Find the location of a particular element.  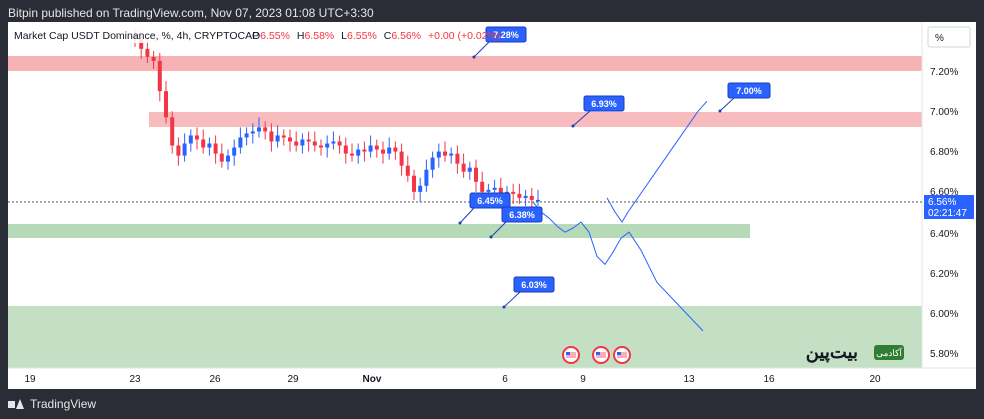

projection-path-down is located at coordinates (618, 266).